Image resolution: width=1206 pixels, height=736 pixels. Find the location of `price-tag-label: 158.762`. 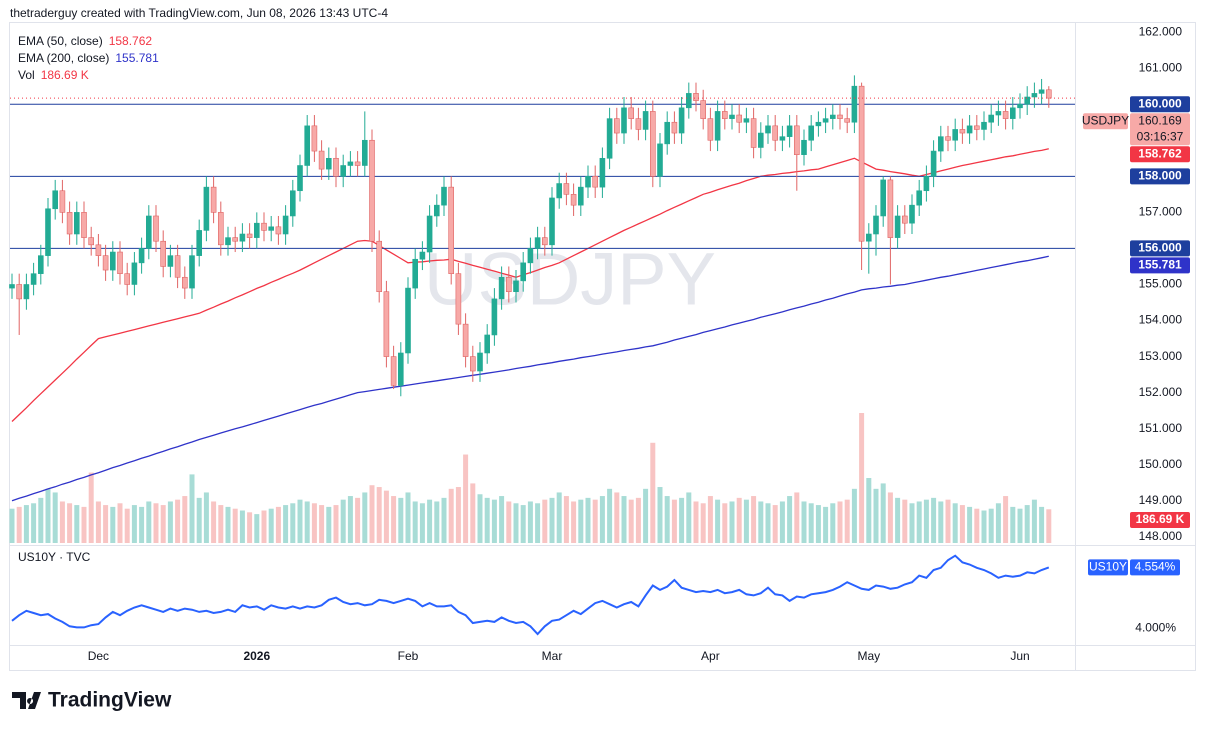

price-tag-label: 158.762 is located at coordinates (1160, 153).